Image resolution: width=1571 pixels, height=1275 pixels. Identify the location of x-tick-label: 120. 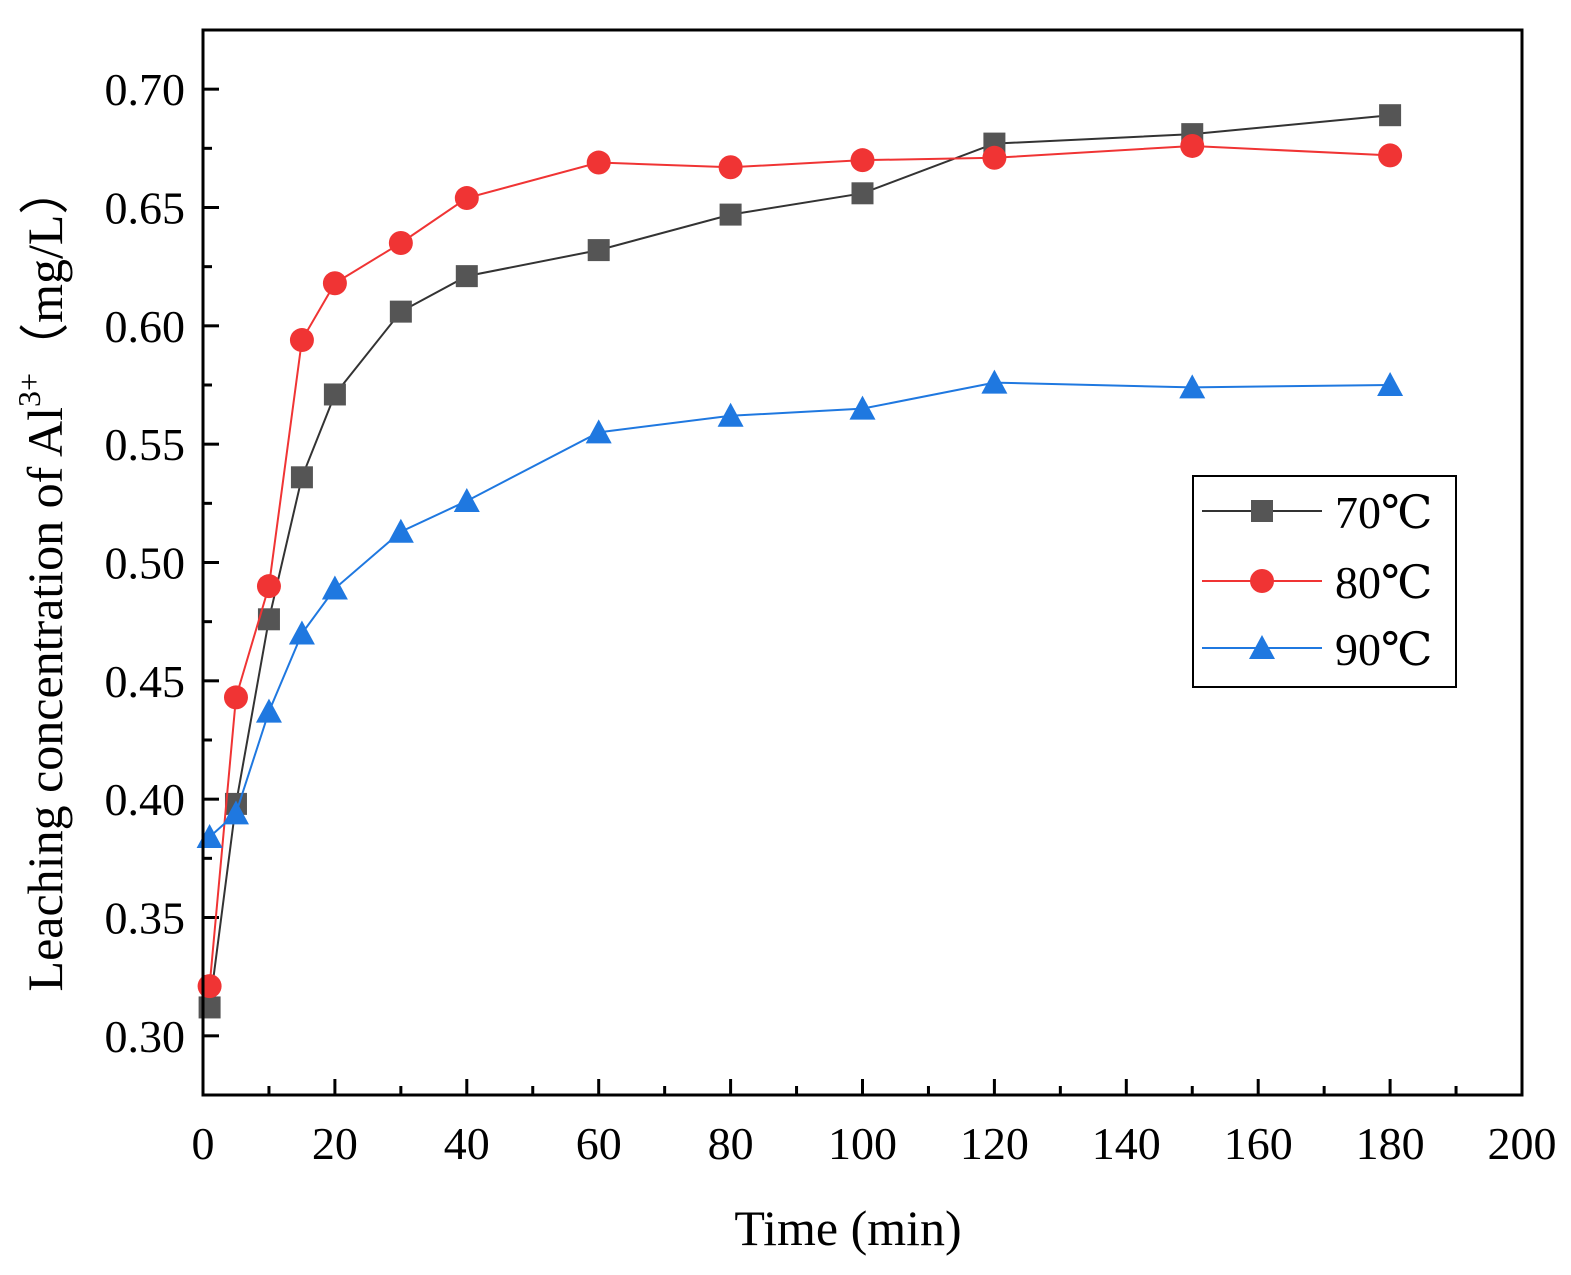
(994, 1143).